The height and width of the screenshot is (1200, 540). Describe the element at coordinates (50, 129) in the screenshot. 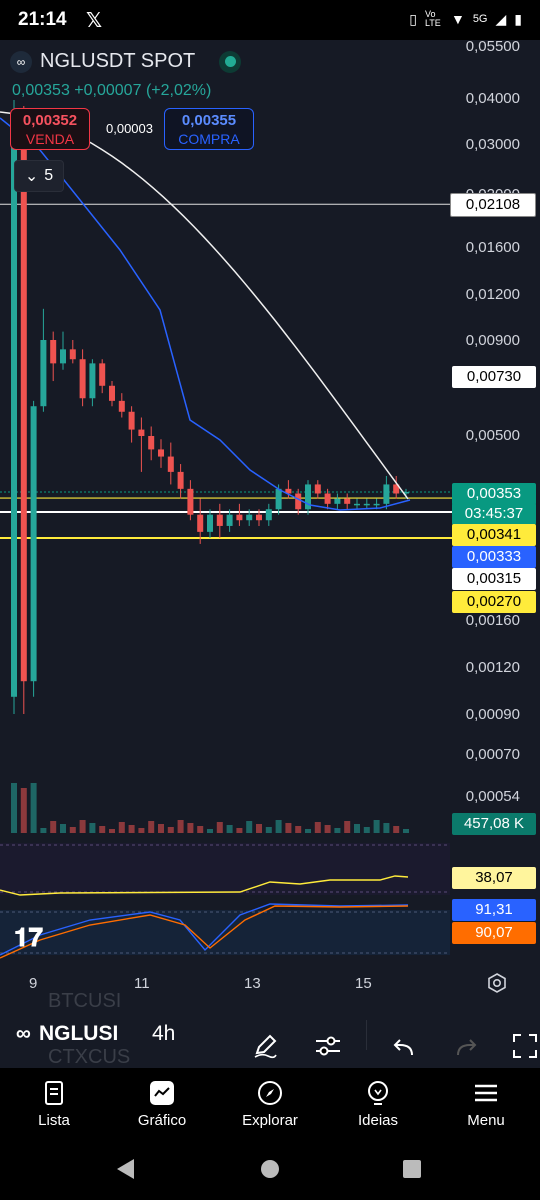

I see `sell-button: 0,00352 VENDA` at that location.